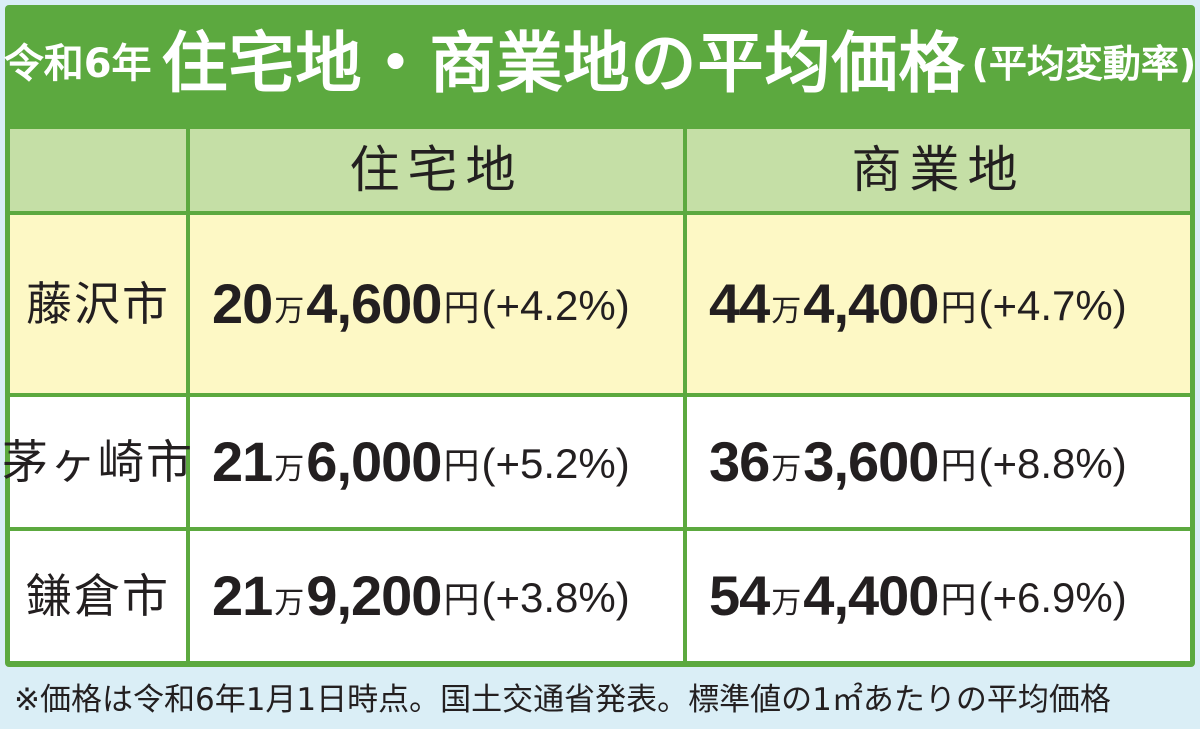  Describe the element at coordinates (1052, 463) in the screenshot. I see `price-change: (+8.8%)` at that location.